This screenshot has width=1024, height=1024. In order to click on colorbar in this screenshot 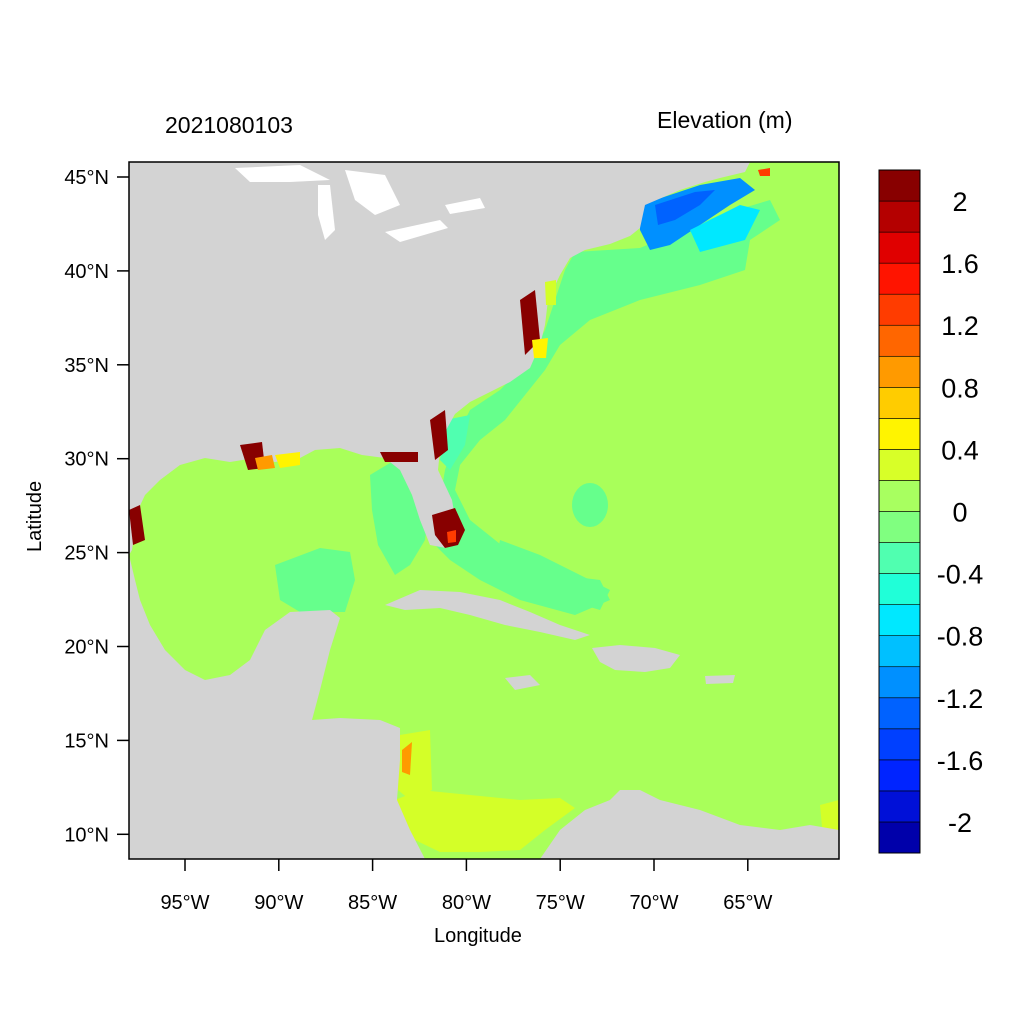, I will do `click(899, 511)`.